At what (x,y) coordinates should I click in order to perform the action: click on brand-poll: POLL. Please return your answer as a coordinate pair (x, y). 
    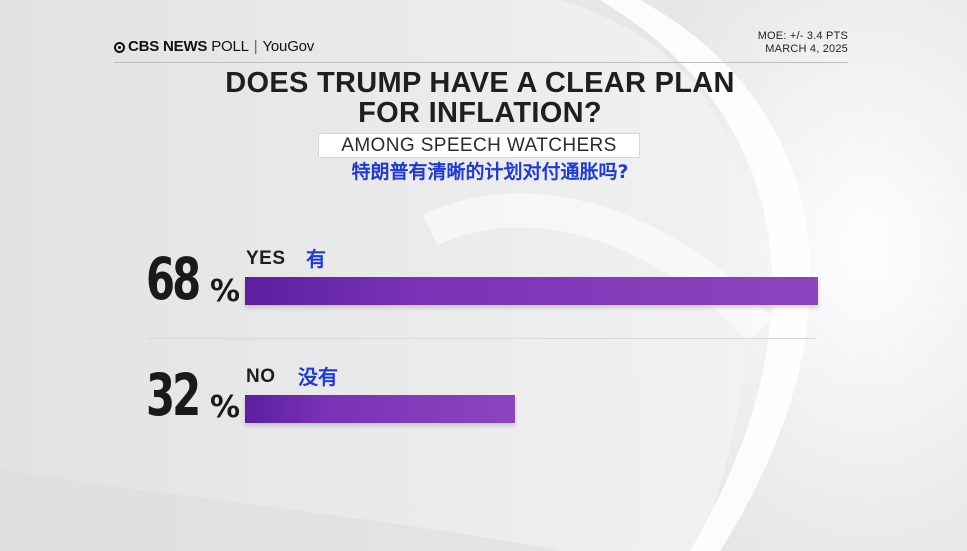
    Looking at the image, I should click on (230, 46).